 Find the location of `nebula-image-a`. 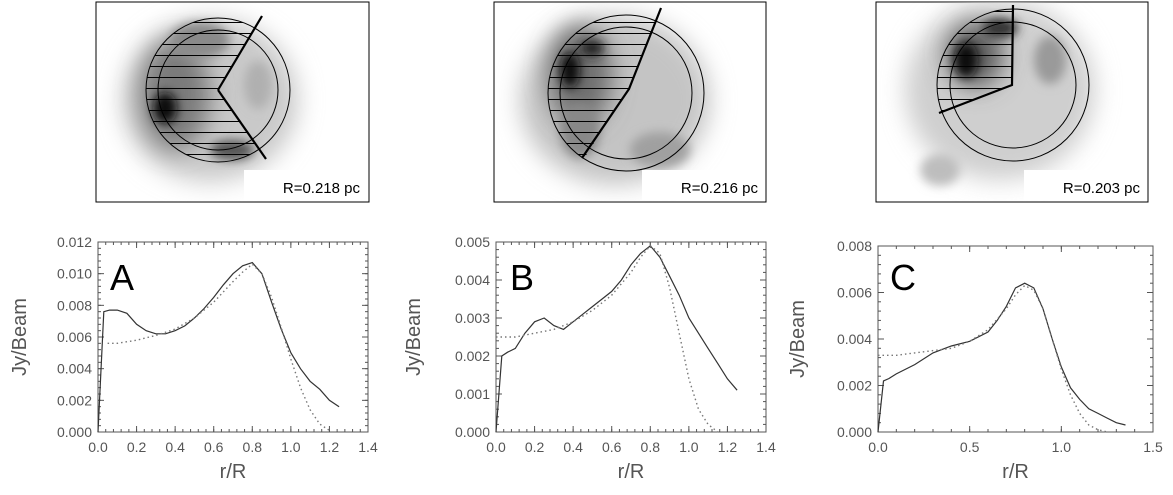

nebula-image-a is located at coordinates (210, 98).